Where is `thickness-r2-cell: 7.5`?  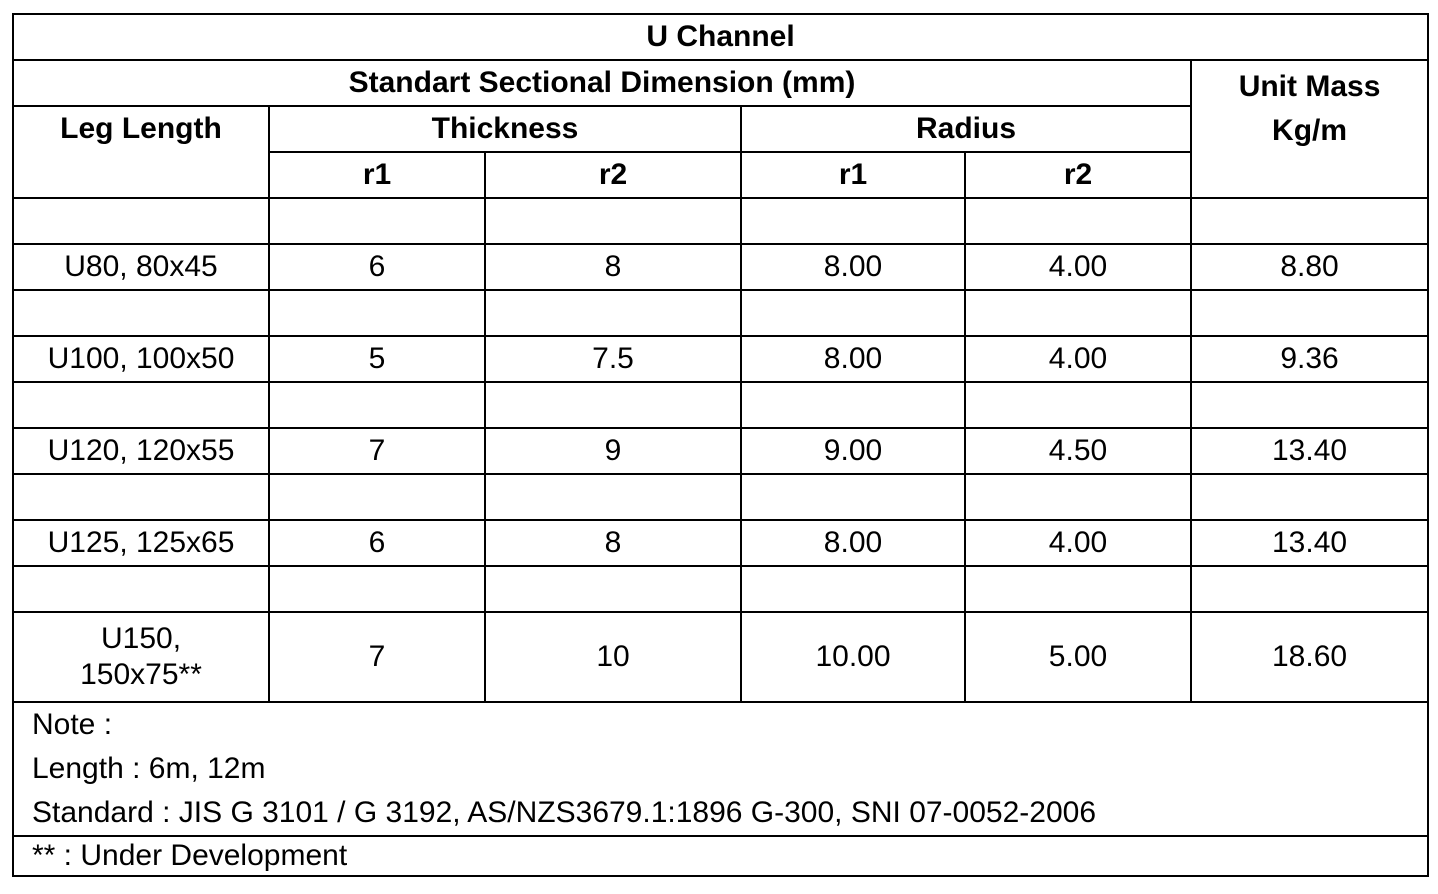
thickness-r2-cell: 7.5 is located at coordinates (613, 359).